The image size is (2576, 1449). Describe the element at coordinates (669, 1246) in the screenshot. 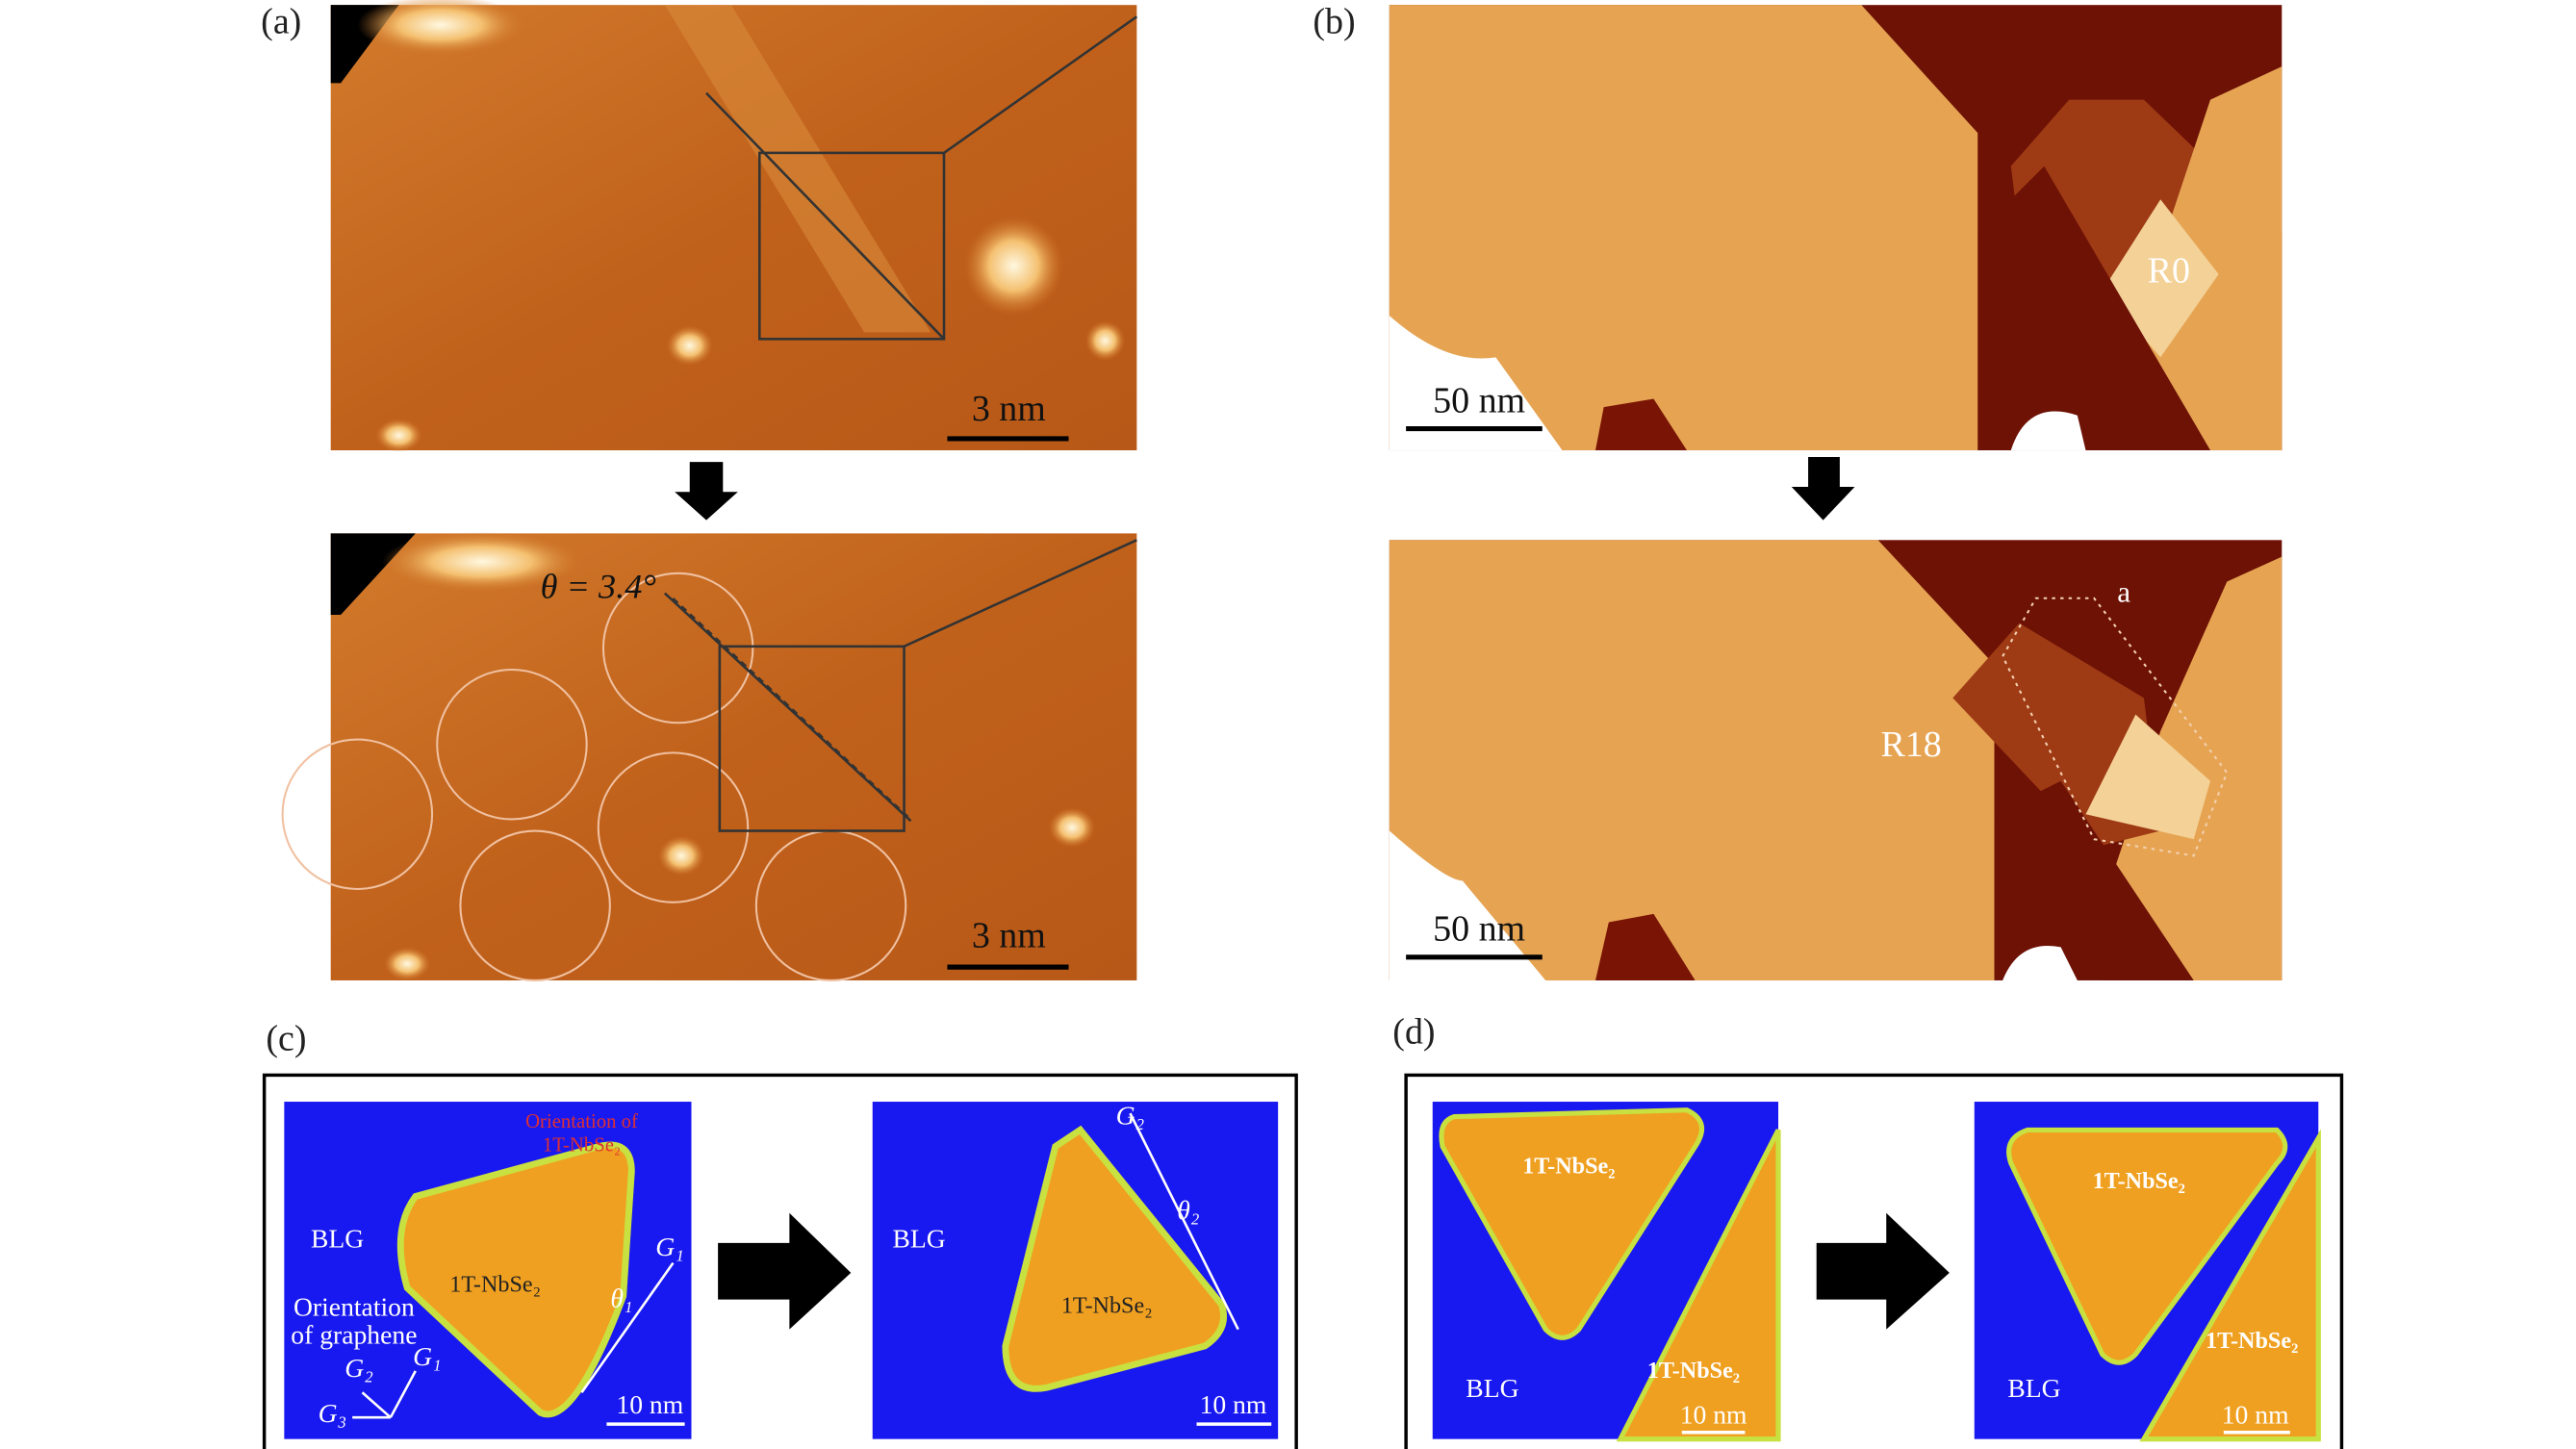

I see `vector-label: G₁` at that location.